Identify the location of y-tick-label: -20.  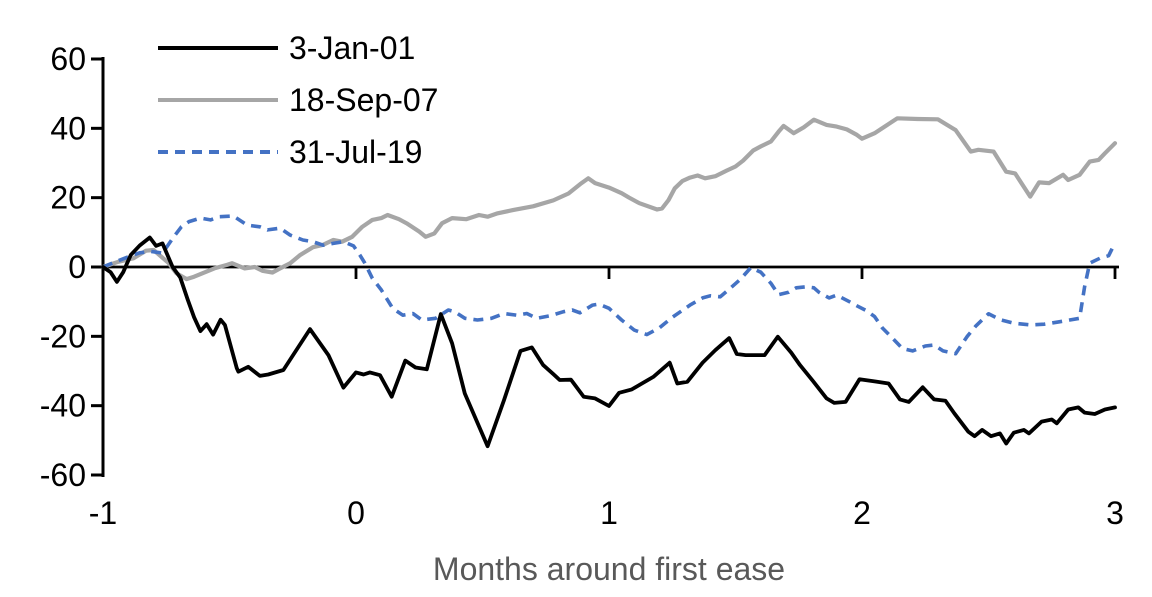
(63, 336).